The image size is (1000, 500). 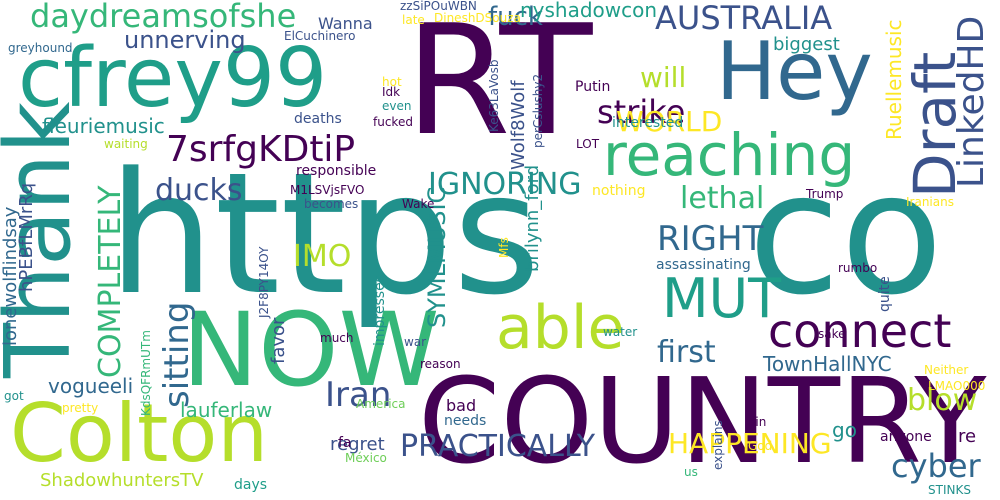 I want to click on word-colton: Colton, so click(x=139, y=433).